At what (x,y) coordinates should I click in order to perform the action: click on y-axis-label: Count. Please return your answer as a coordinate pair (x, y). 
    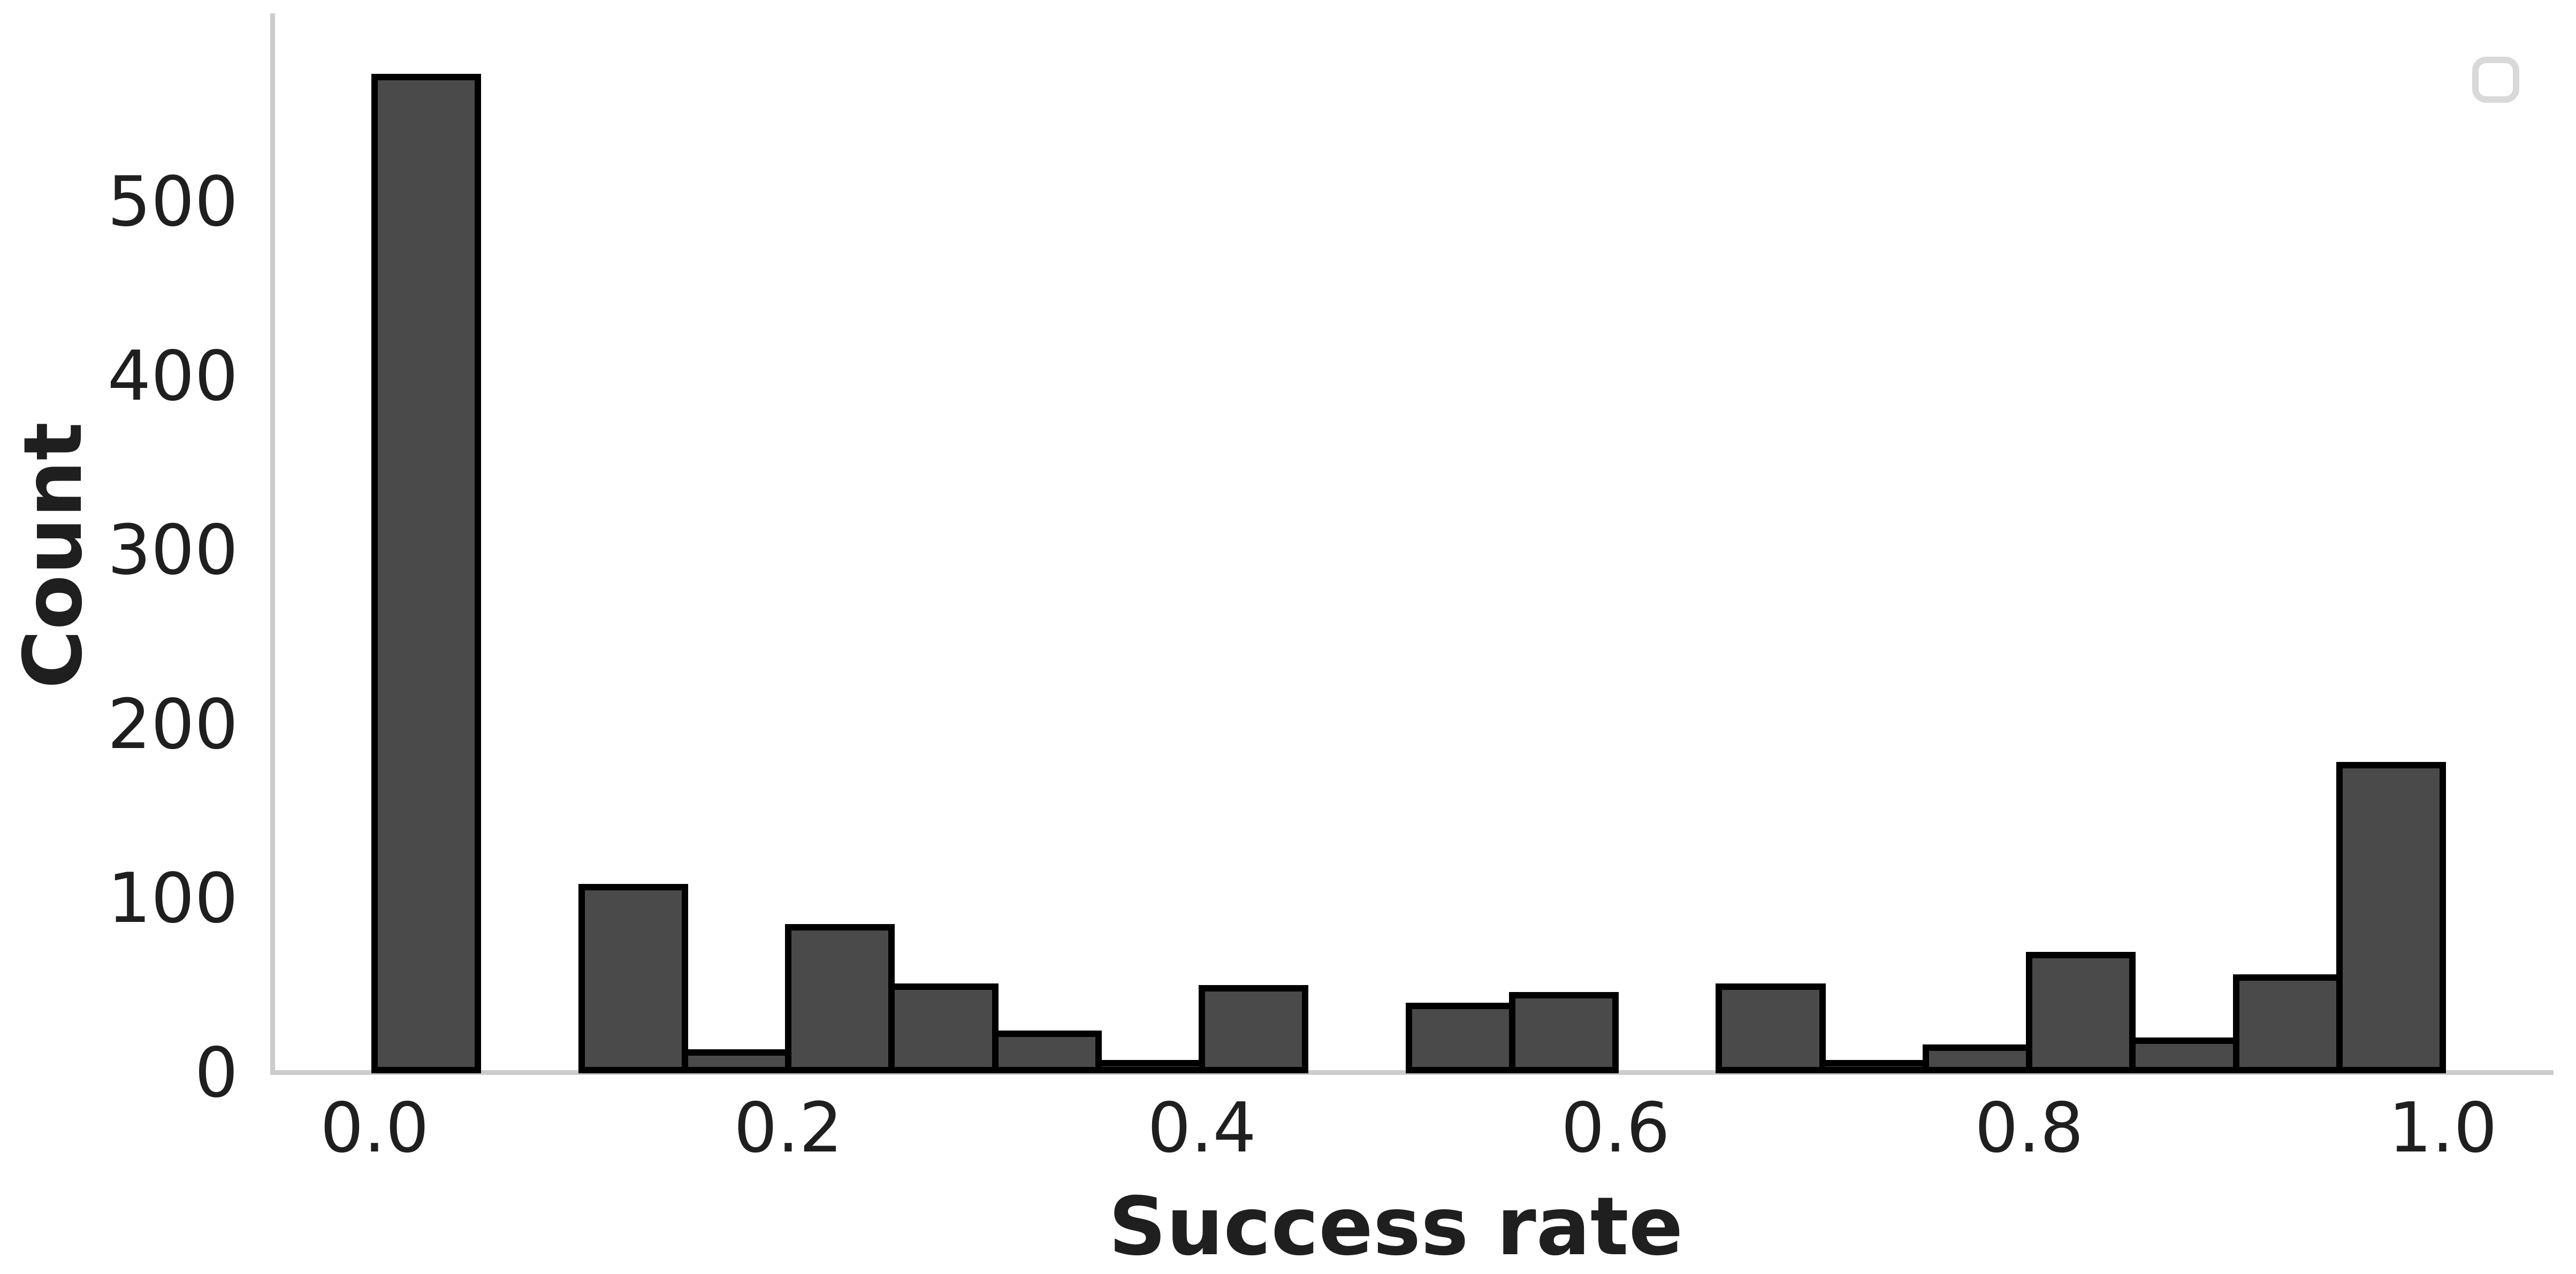
    Looking at the image, I should click on (53, 556).